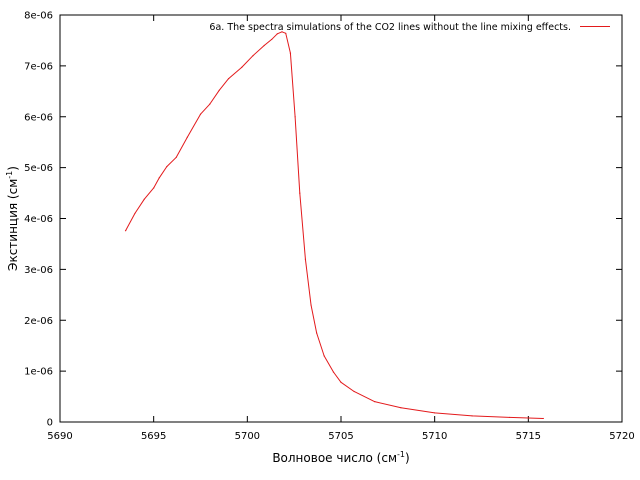 The height and width of the screenshot is (480, 640). What do you see at coordinates (621, 436) in the screenshot?
I see `x-tick-label: 5720` at bounding box center [621, 436].